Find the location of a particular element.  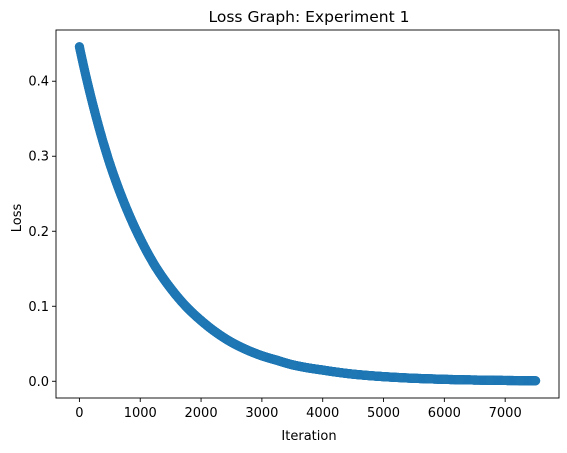

x-tick-label: 6000 is located at coordinates (444, 413).